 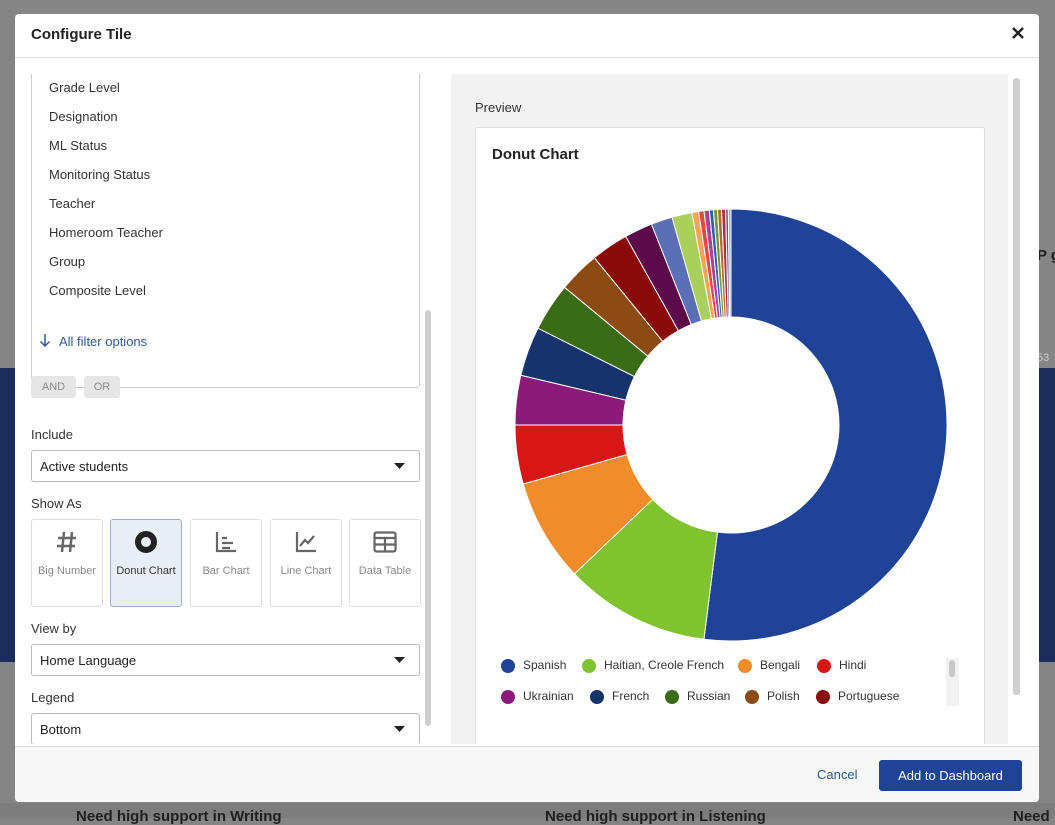 I want to click on legend-label: Russian, so click(x=708, y=696).